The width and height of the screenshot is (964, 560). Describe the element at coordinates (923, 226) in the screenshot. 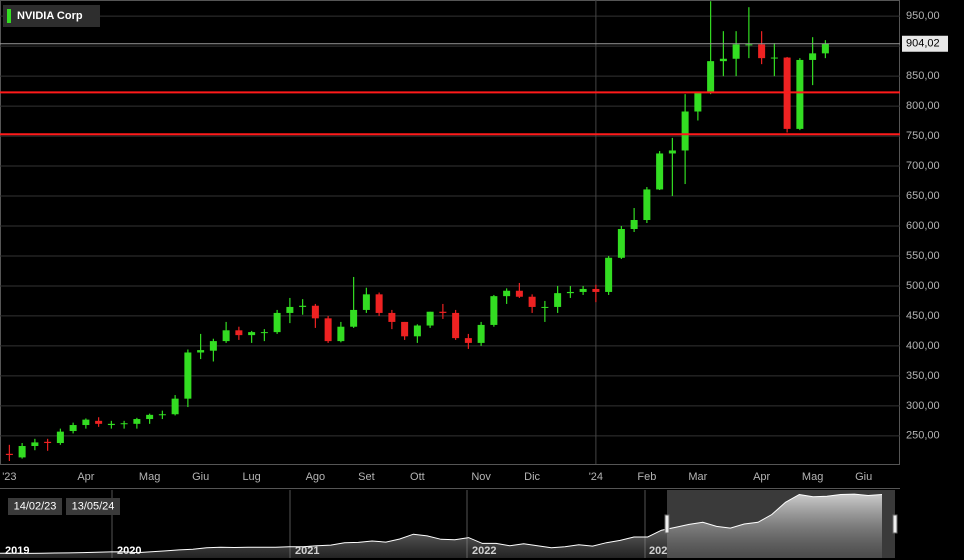

I see `y-tick-label: 600,00` at that location.